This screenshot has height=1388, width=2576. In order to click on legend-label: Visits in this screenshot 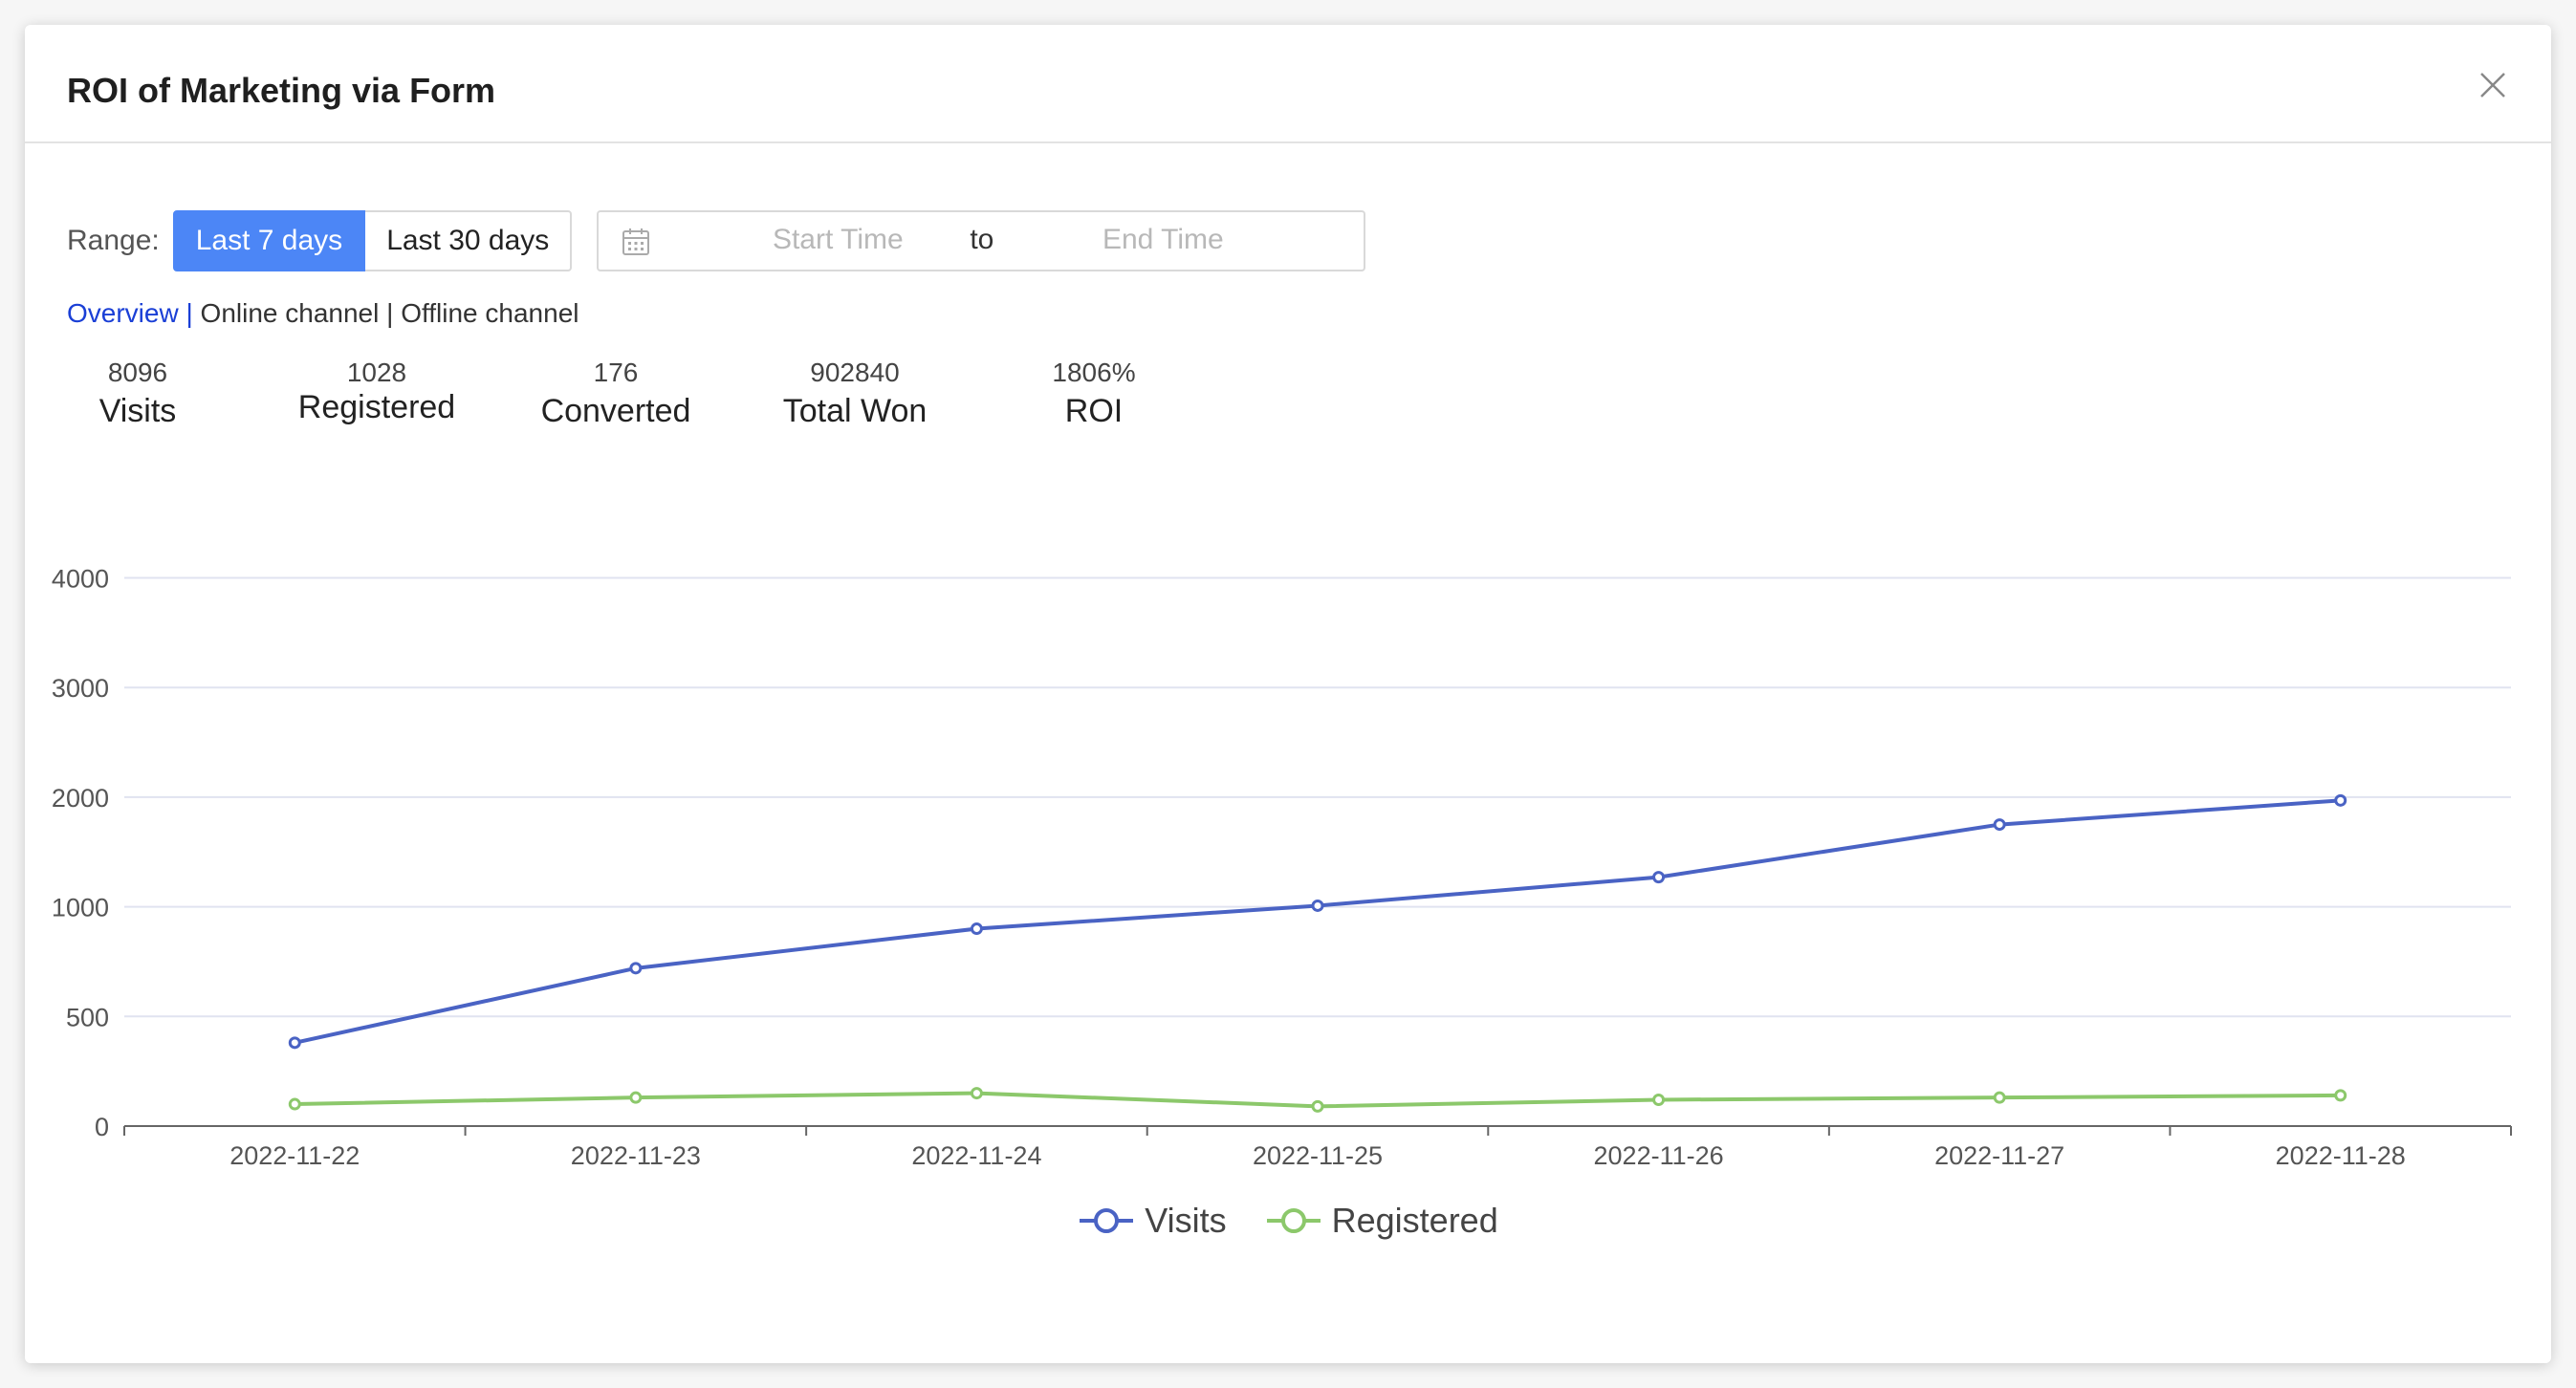, I will do `click(1186, 1220)`.